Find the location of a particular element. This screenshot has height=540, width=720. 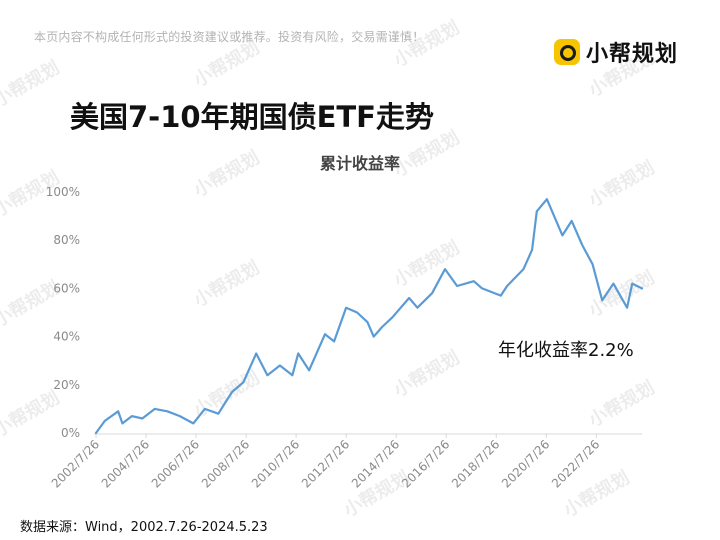

x-tick-label: 2006/7/26 is located at coordinates (175, 463).